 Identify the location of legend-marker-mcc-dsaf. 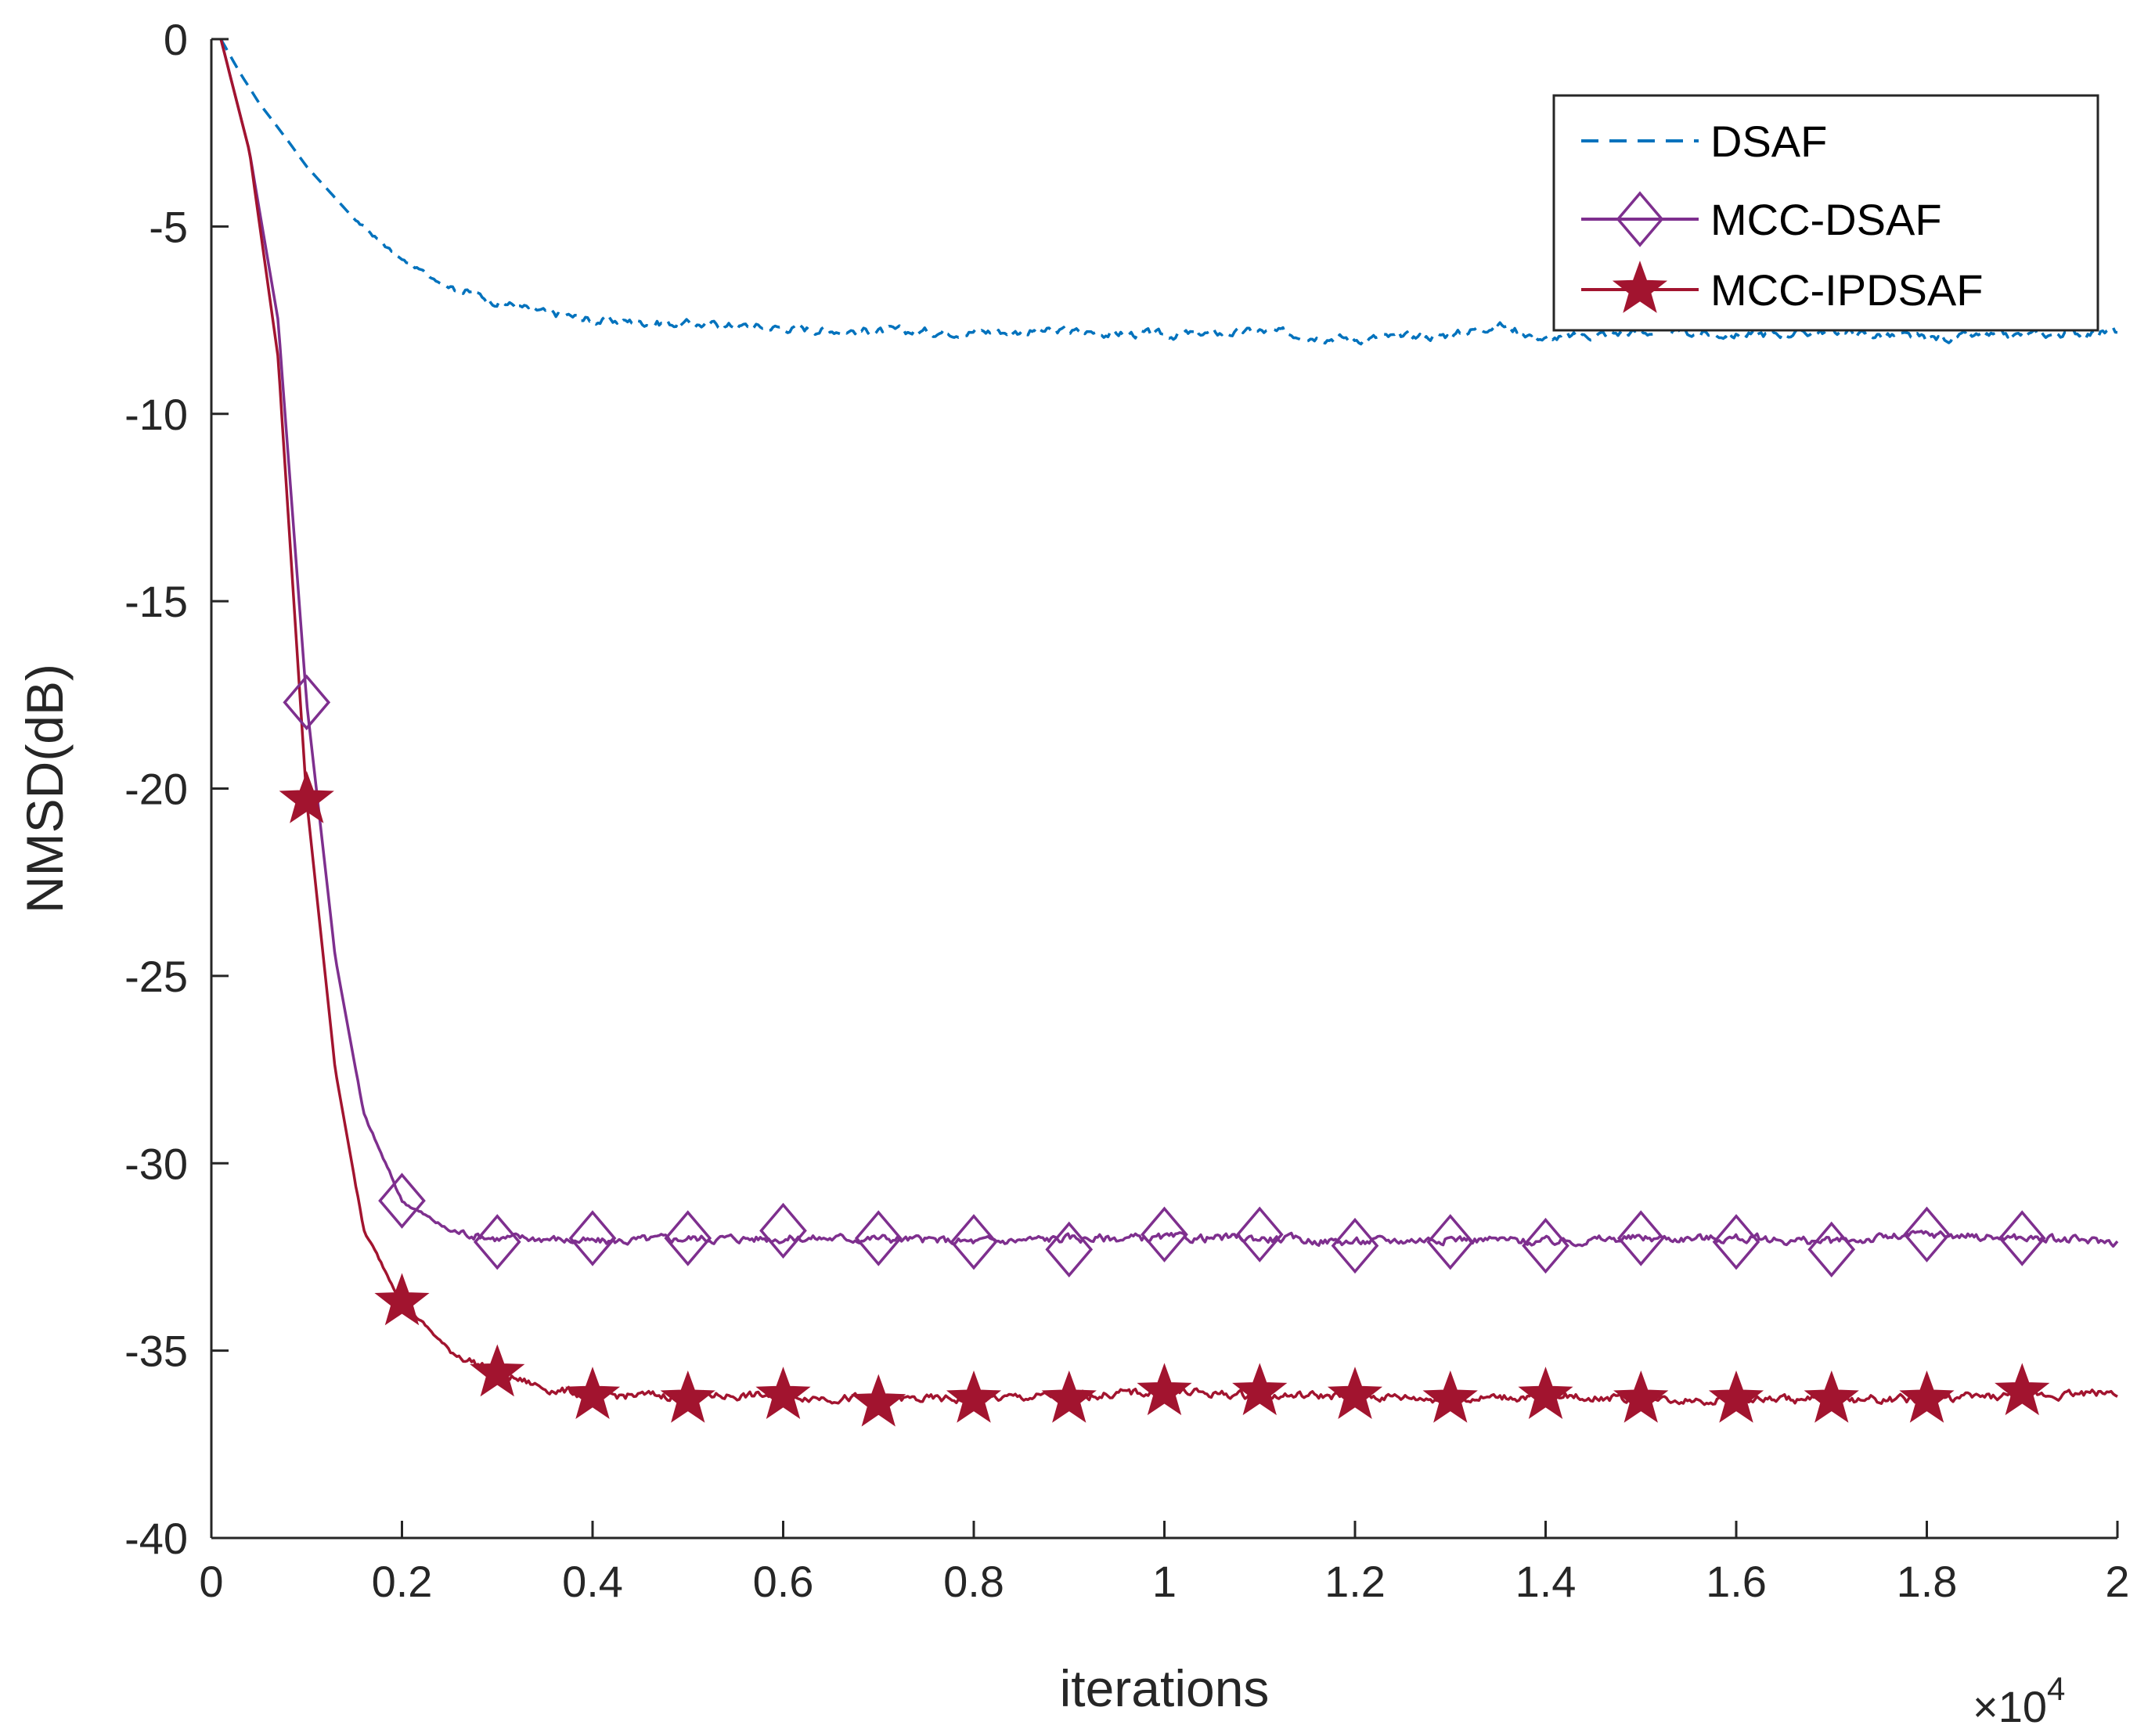
(1640, 219).